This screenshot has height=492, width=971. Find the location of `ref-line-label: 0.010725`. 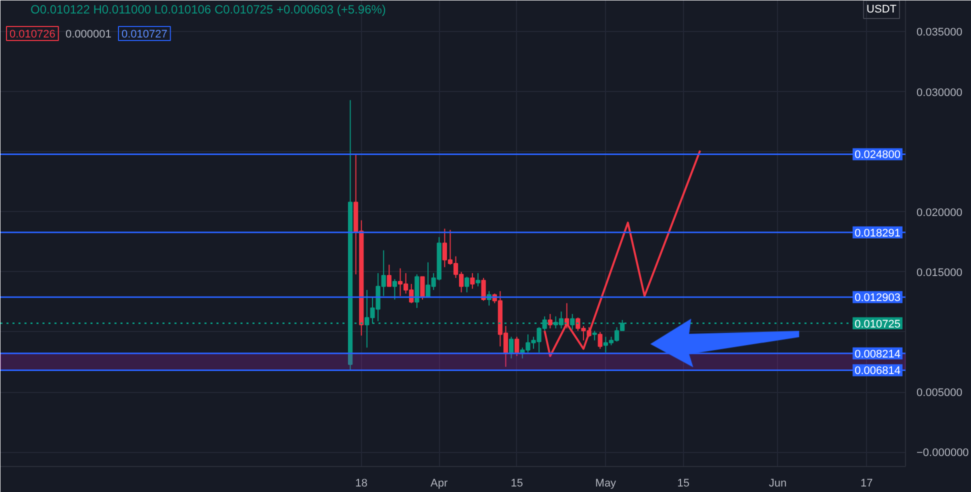

ref-line-label: 0.010725 is located at coordinates (877, 324).